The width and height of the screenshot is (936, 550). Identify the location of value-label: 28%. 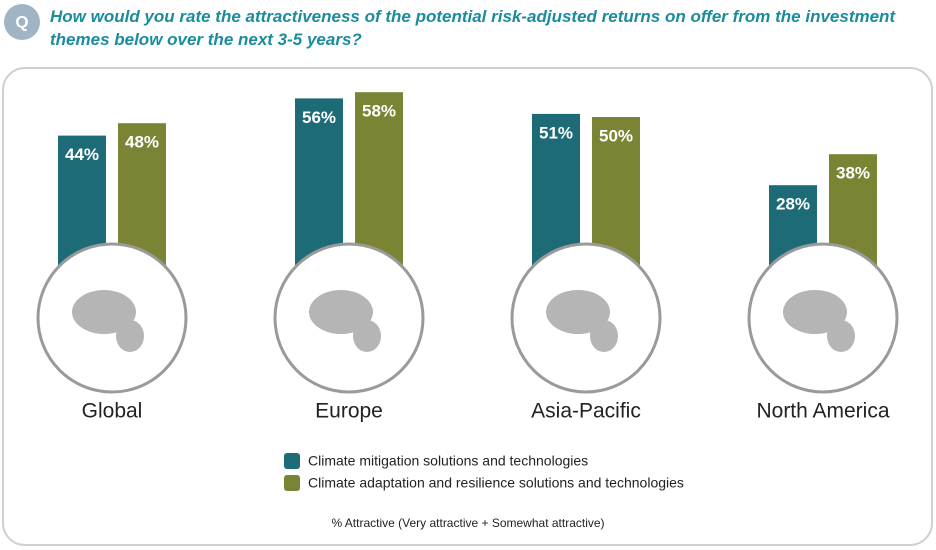
(793, 204).